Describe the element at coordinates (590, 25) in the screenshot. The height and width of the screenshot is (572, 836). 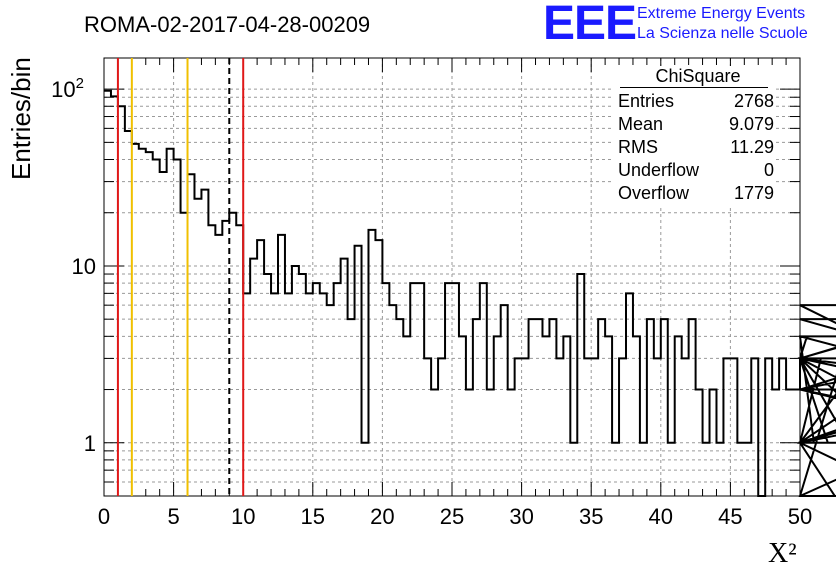
I see `eee-logo: EEE` at that location.